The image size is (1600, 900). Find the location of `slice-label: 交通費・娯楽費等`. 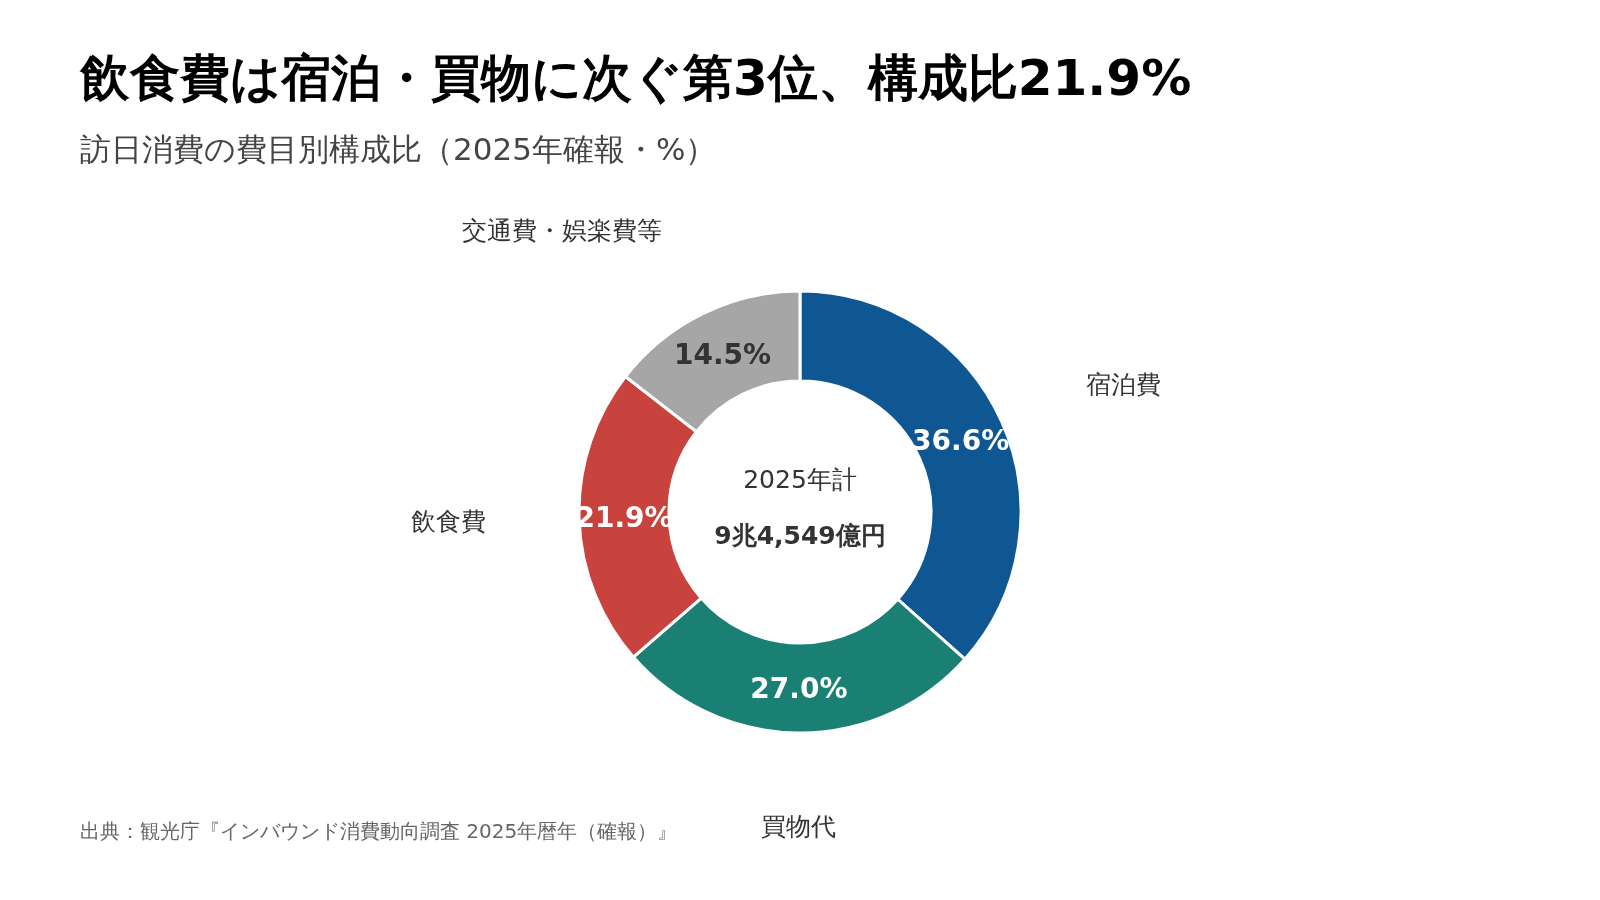

slice-label: 交通費・娯楽費等 is located at coordinates (561, 231).